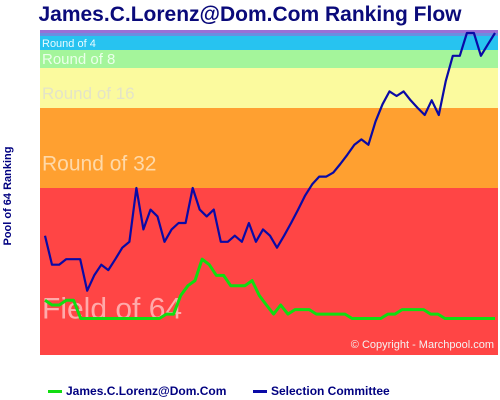 This screenshot has height=400, width=500. Describe the element at coordinates (99, 163) in the screenshot. I see `zone-label-5: Round of 32` at that location.